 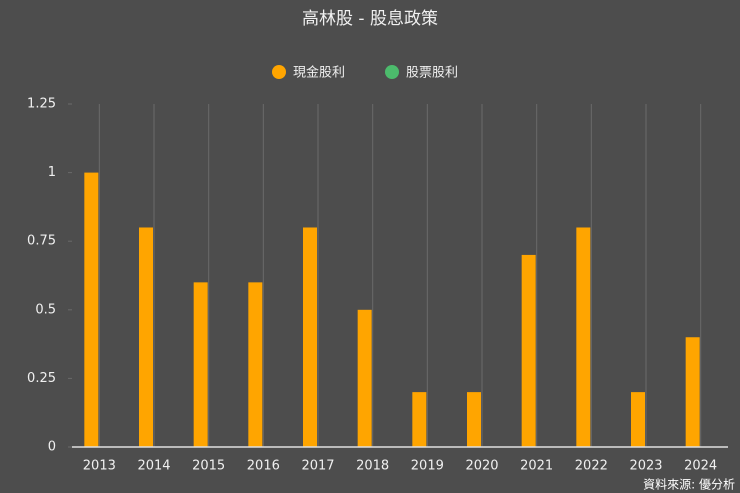 What do you see at coordinates (41, 104) in the screenshot?
I see `y-tick-label: 1.25` at bounding box center [41, 104].